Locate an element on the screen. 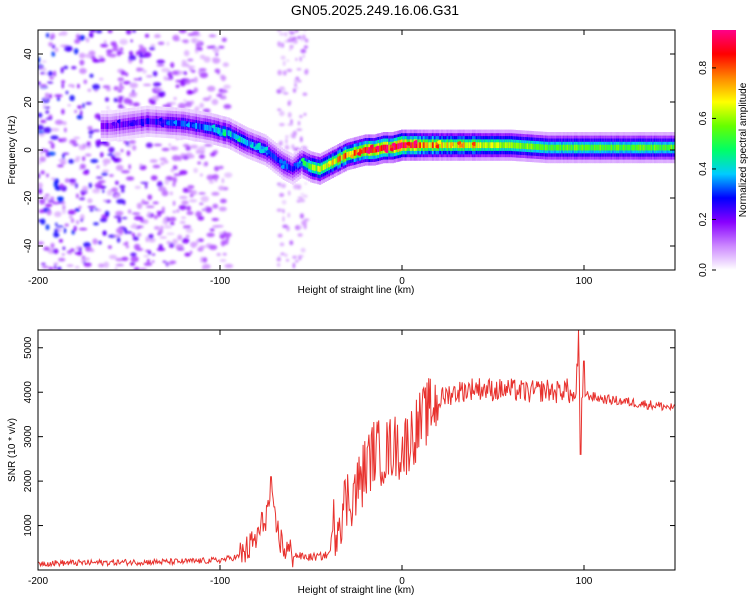 This screenshot has height=605, width=750. snr-y-label: SNR (10 * v/v) is located at coordinates (12, 450).